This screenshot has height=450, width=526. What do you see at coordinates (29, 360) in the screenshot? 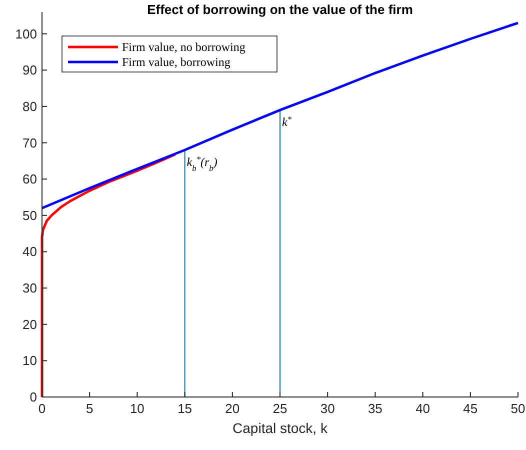
I see `y-tick-label: 10` at bounding box center [29, 360].